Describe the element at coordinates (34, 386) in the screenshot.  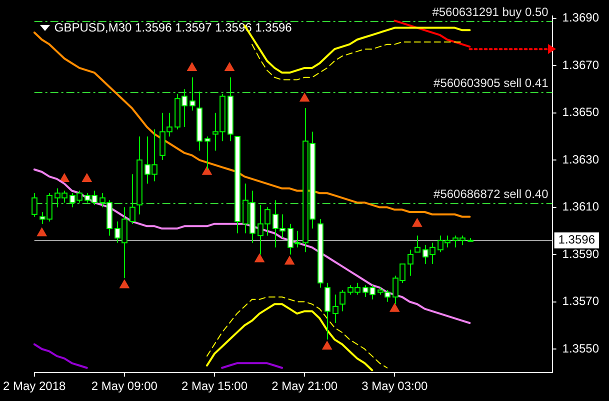
I see `x-tick-label: 2 May 2018` at that location.